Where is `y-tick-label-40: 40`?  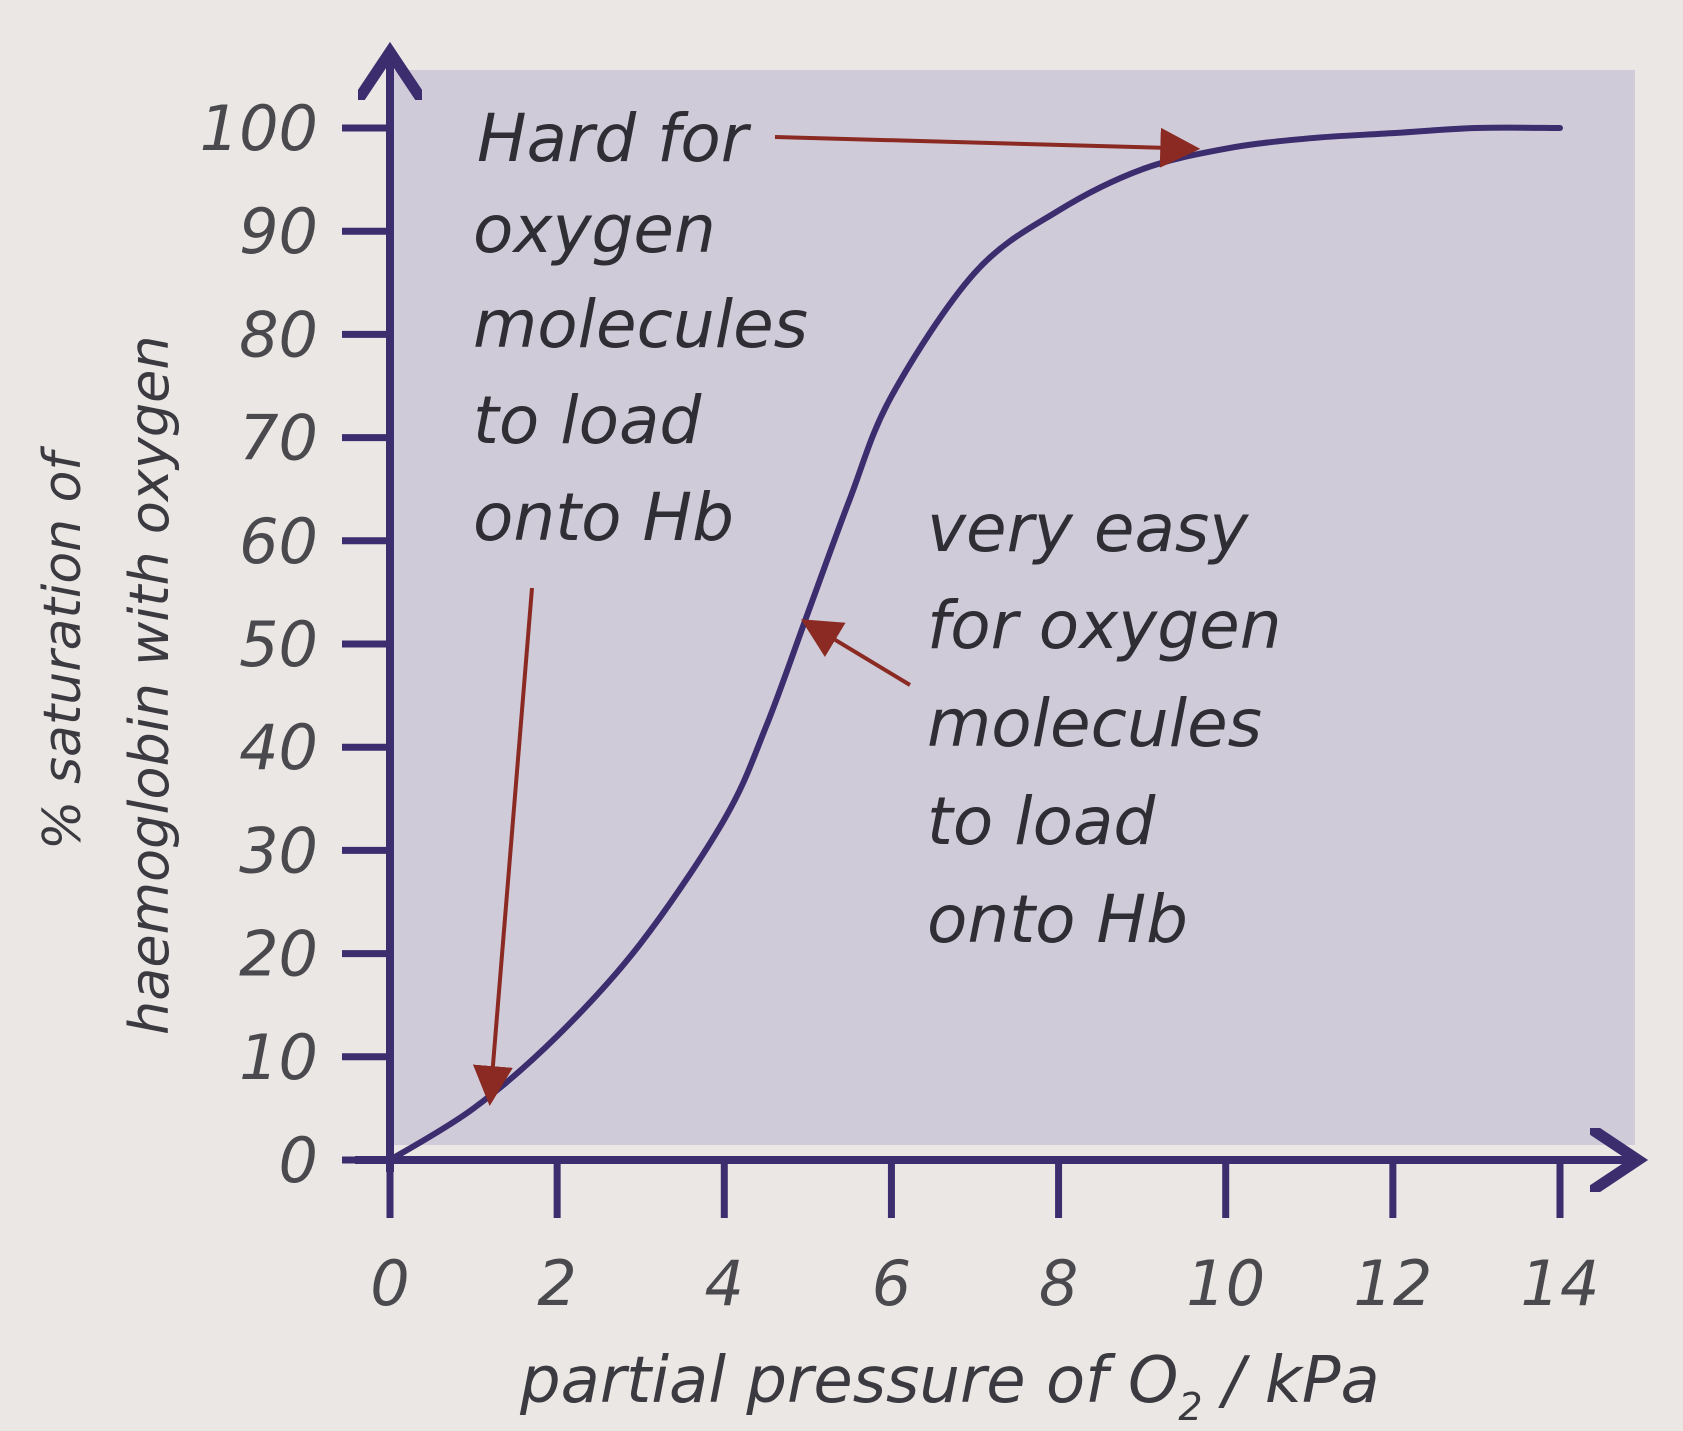
y-tick-label-40: 40 is located at coordinates (278, 747).